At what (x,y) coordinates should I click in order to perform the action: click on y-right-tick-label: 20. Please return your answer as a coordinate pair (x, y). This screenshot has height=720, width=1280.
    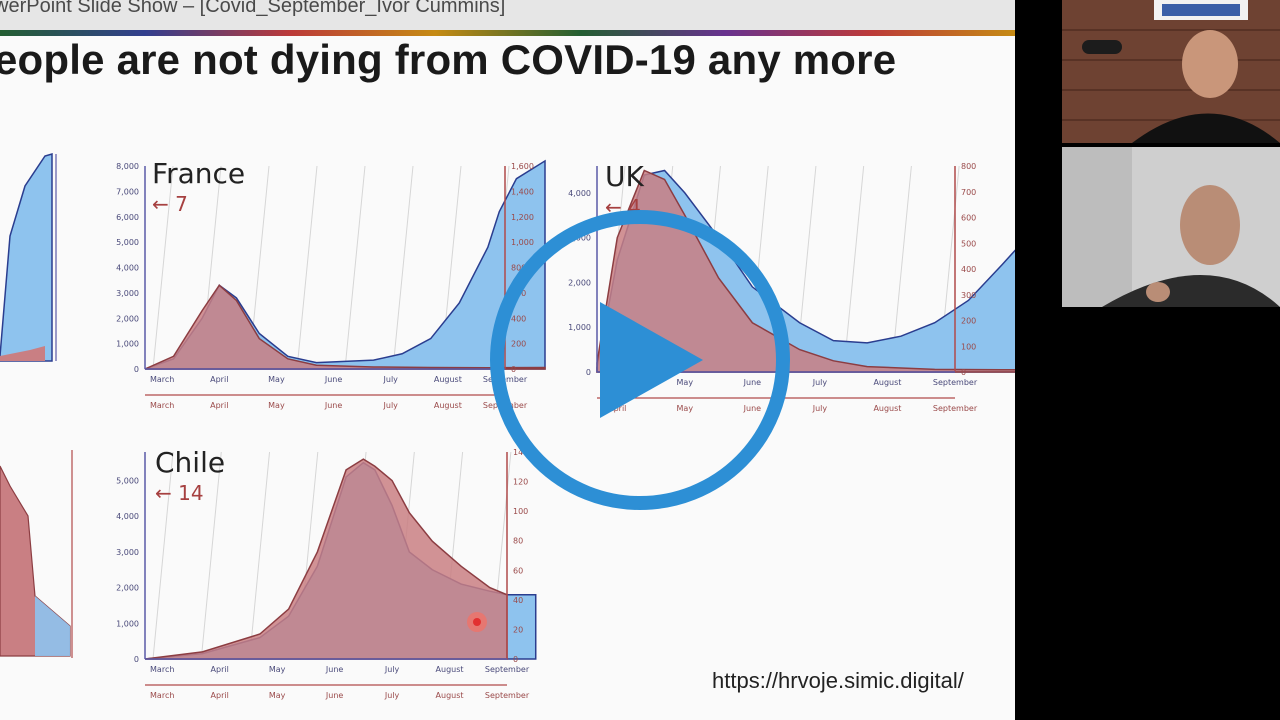
    Looking at the image, I should click on (518, 629).